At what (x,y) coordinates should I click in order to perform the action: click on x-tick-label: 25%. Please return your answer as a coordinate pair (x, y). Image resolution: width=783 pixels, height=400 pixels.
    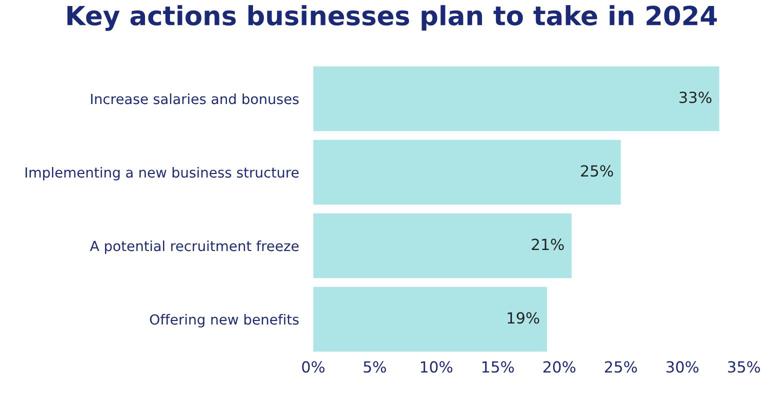
    Looking at the image, I should click on (620, 367).